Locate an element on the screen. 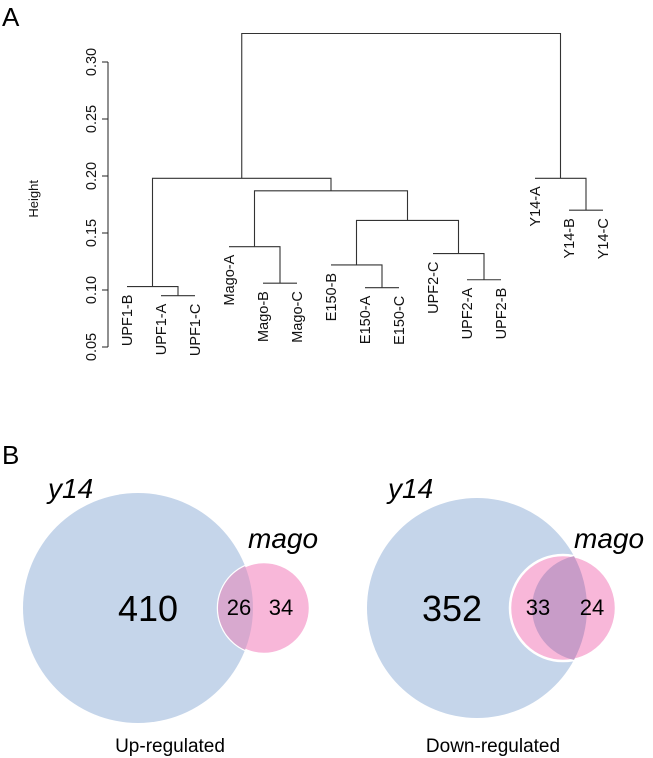 The image size is (653, 758). venn-down-mago-label: mago is located at coordinates (609, 538).